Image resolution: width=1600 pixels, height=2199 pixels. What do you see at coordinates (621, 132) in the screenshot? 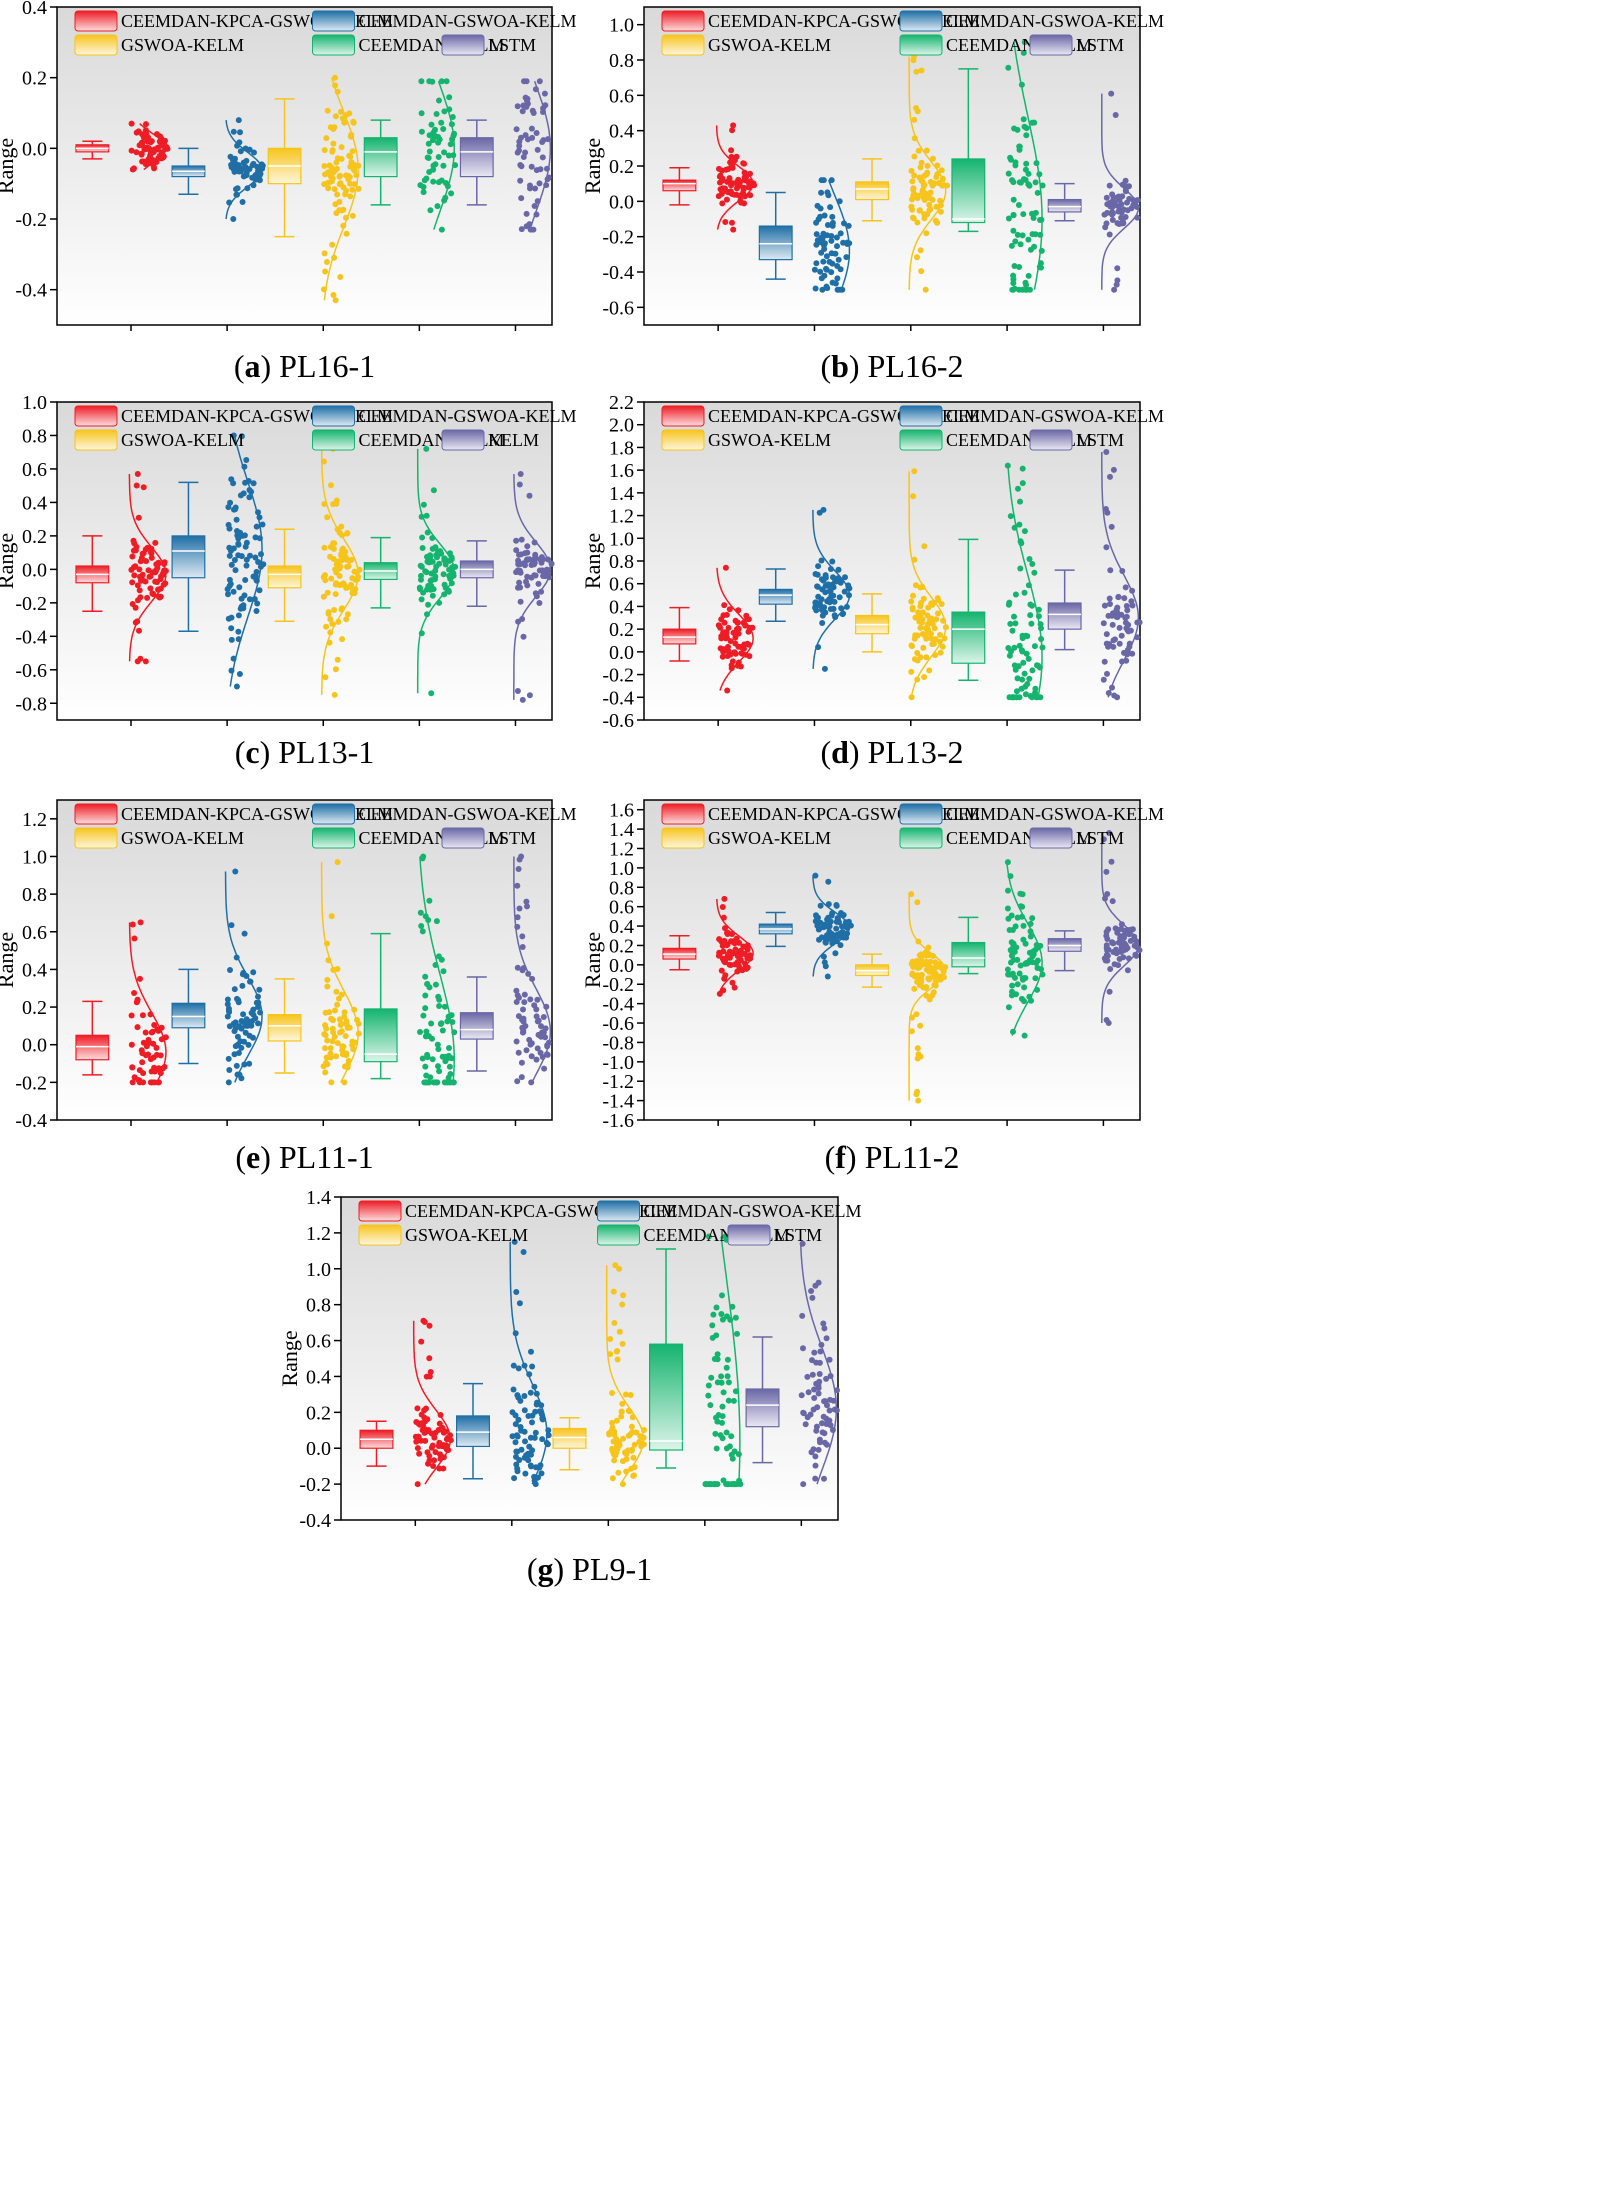
I see `y-tick-label: 0.4` at bounding box center [621, 132].